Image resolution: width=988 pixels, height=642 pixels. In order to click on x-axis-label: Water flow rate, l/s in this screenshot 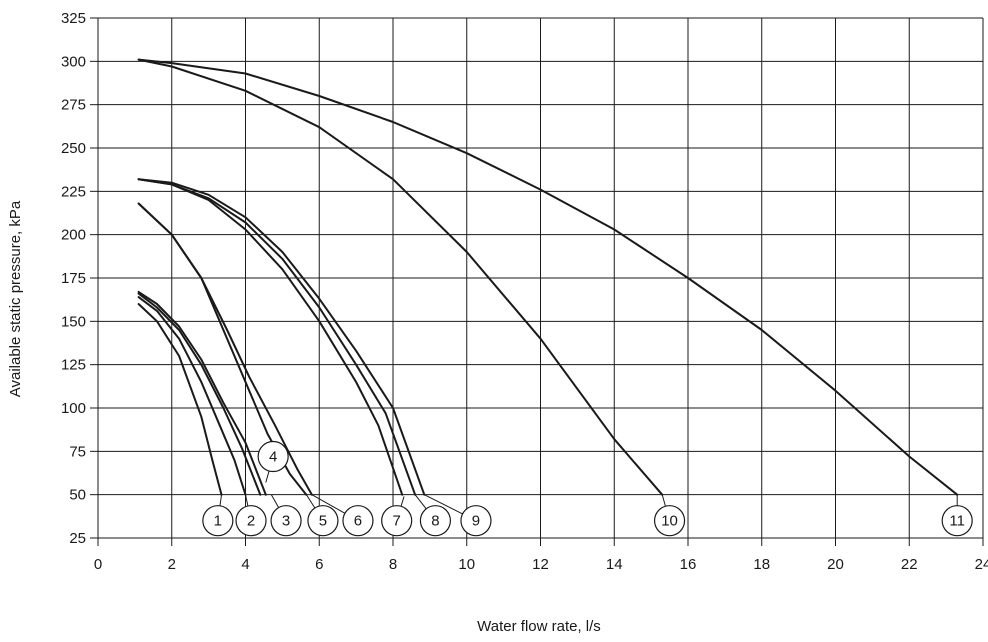, I will do `click(539, 626)`.